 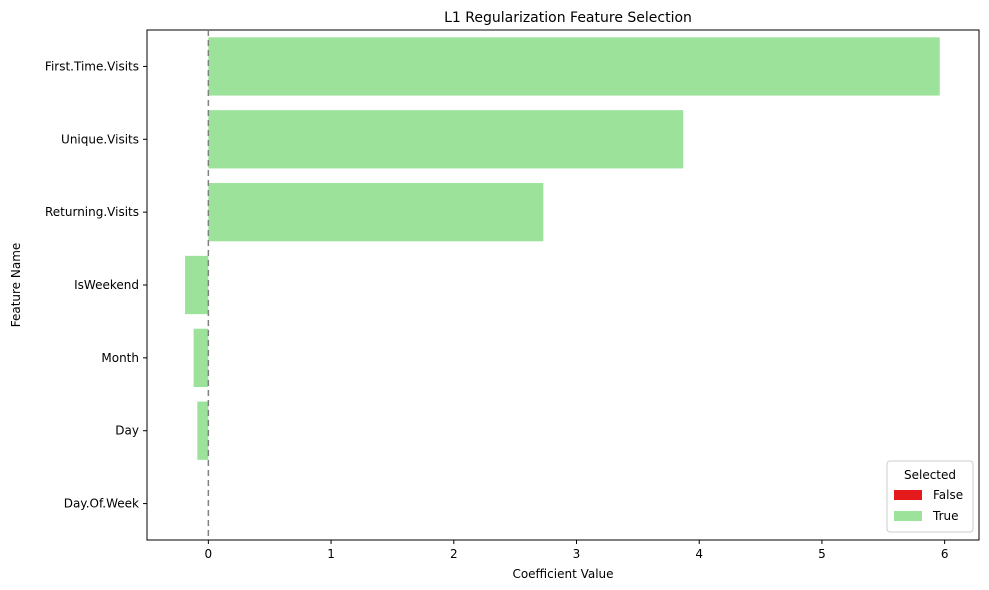 What do you see at coordinates (120, 358) in the screenshot?
I see `y-tick-label: Month` at bounding box center [120, 358].